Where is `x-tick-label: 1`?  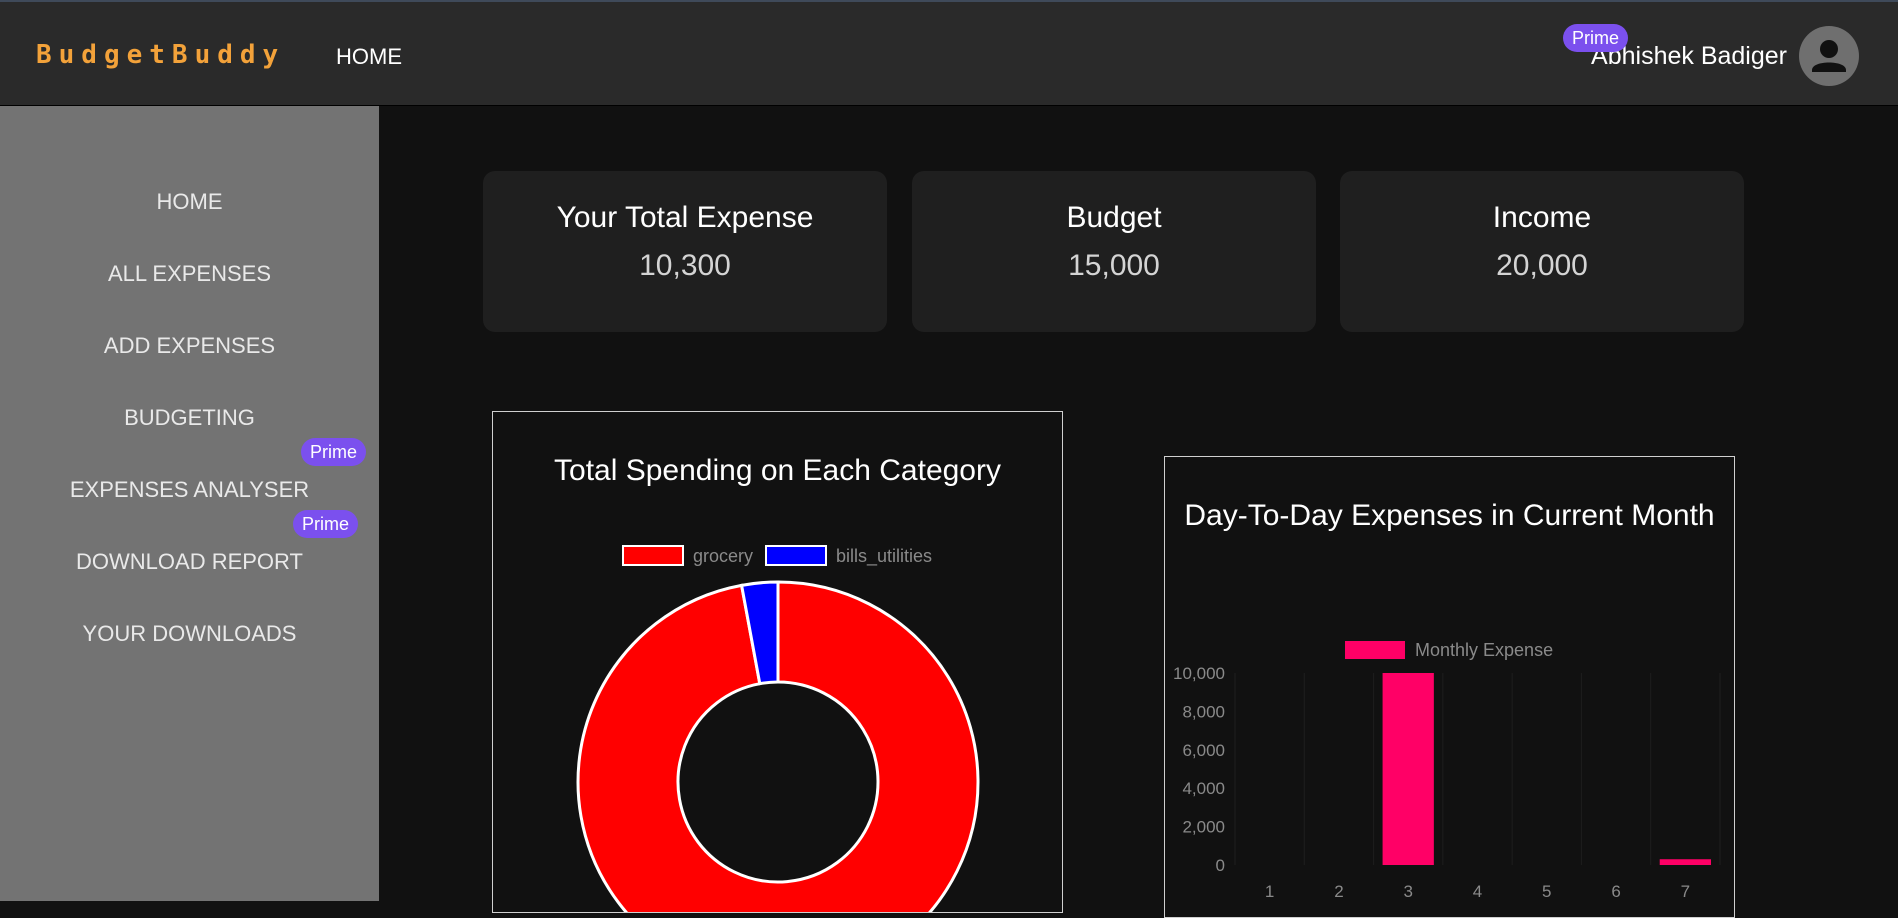 x-tick-label: 1 is located at coordinates (1269, 891).